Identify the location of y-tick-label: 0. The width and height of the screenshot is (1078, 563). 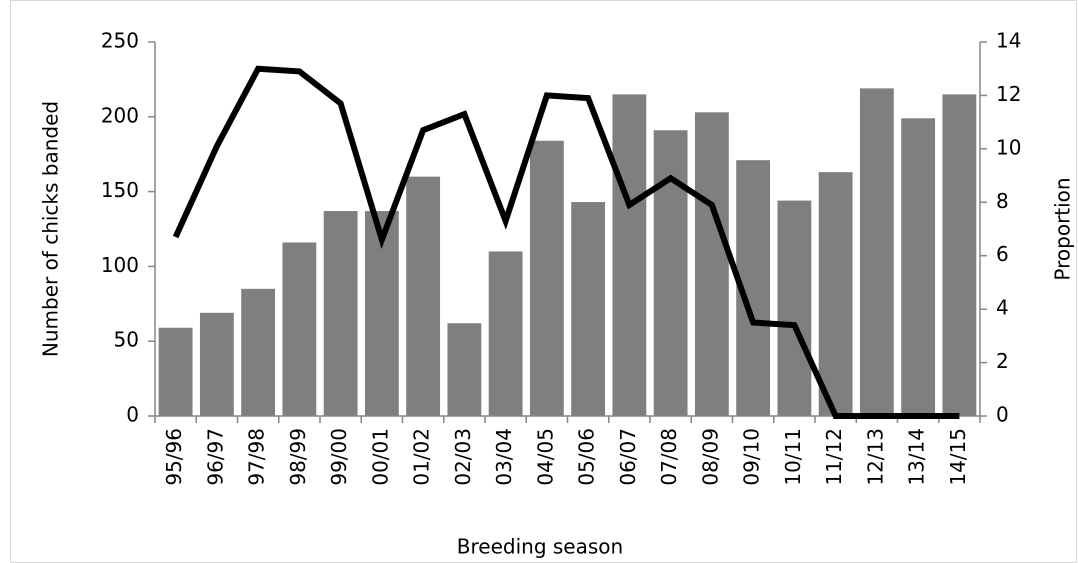
(132, 415).